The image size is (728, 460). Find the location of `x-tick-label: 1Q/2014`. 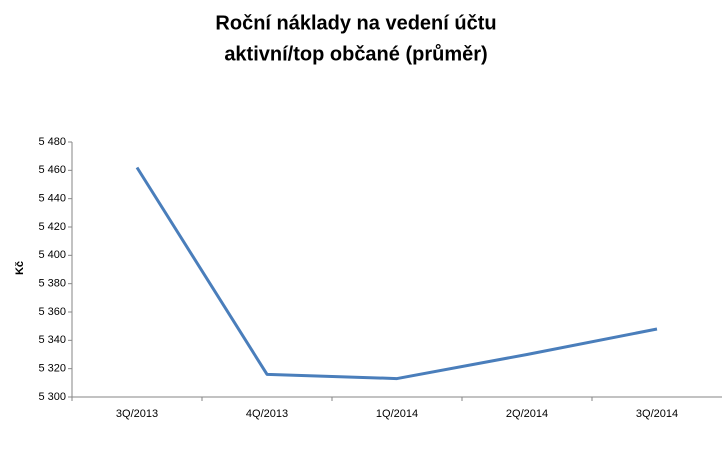

x-tick-label: 1Q/2014 is located at coordinates (397, 414).